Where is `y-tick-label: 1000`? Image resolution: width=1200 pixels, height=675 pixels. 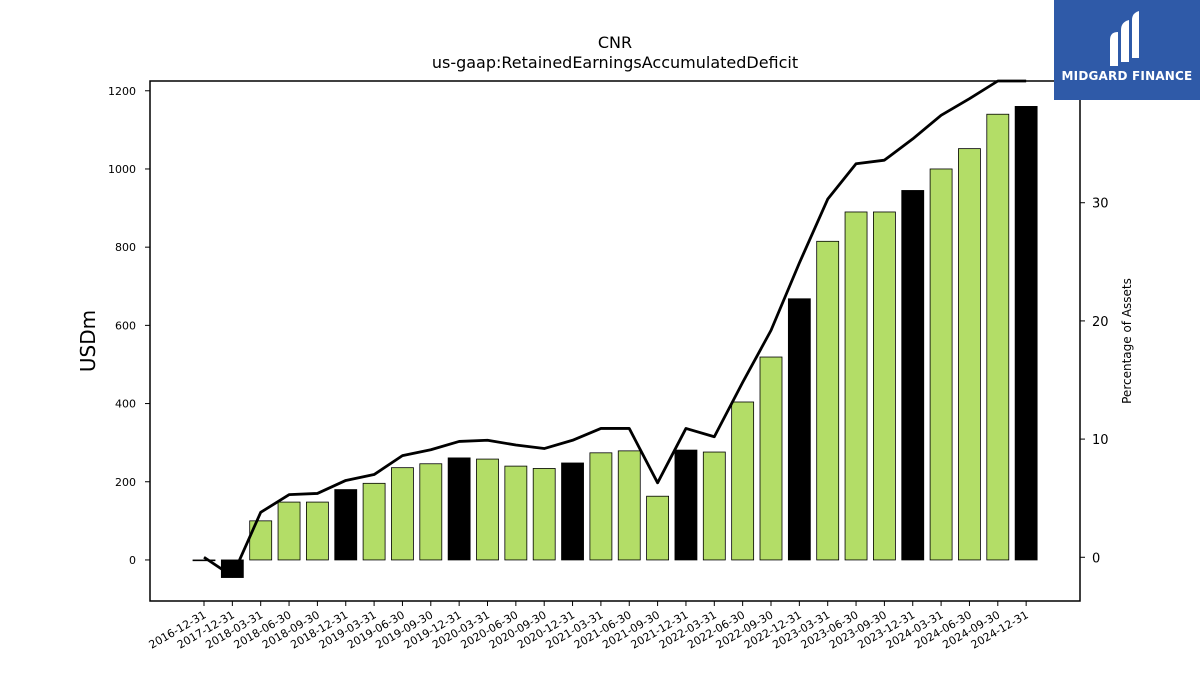
y-tick-label: 1000 is located at coordinates (122, 169).